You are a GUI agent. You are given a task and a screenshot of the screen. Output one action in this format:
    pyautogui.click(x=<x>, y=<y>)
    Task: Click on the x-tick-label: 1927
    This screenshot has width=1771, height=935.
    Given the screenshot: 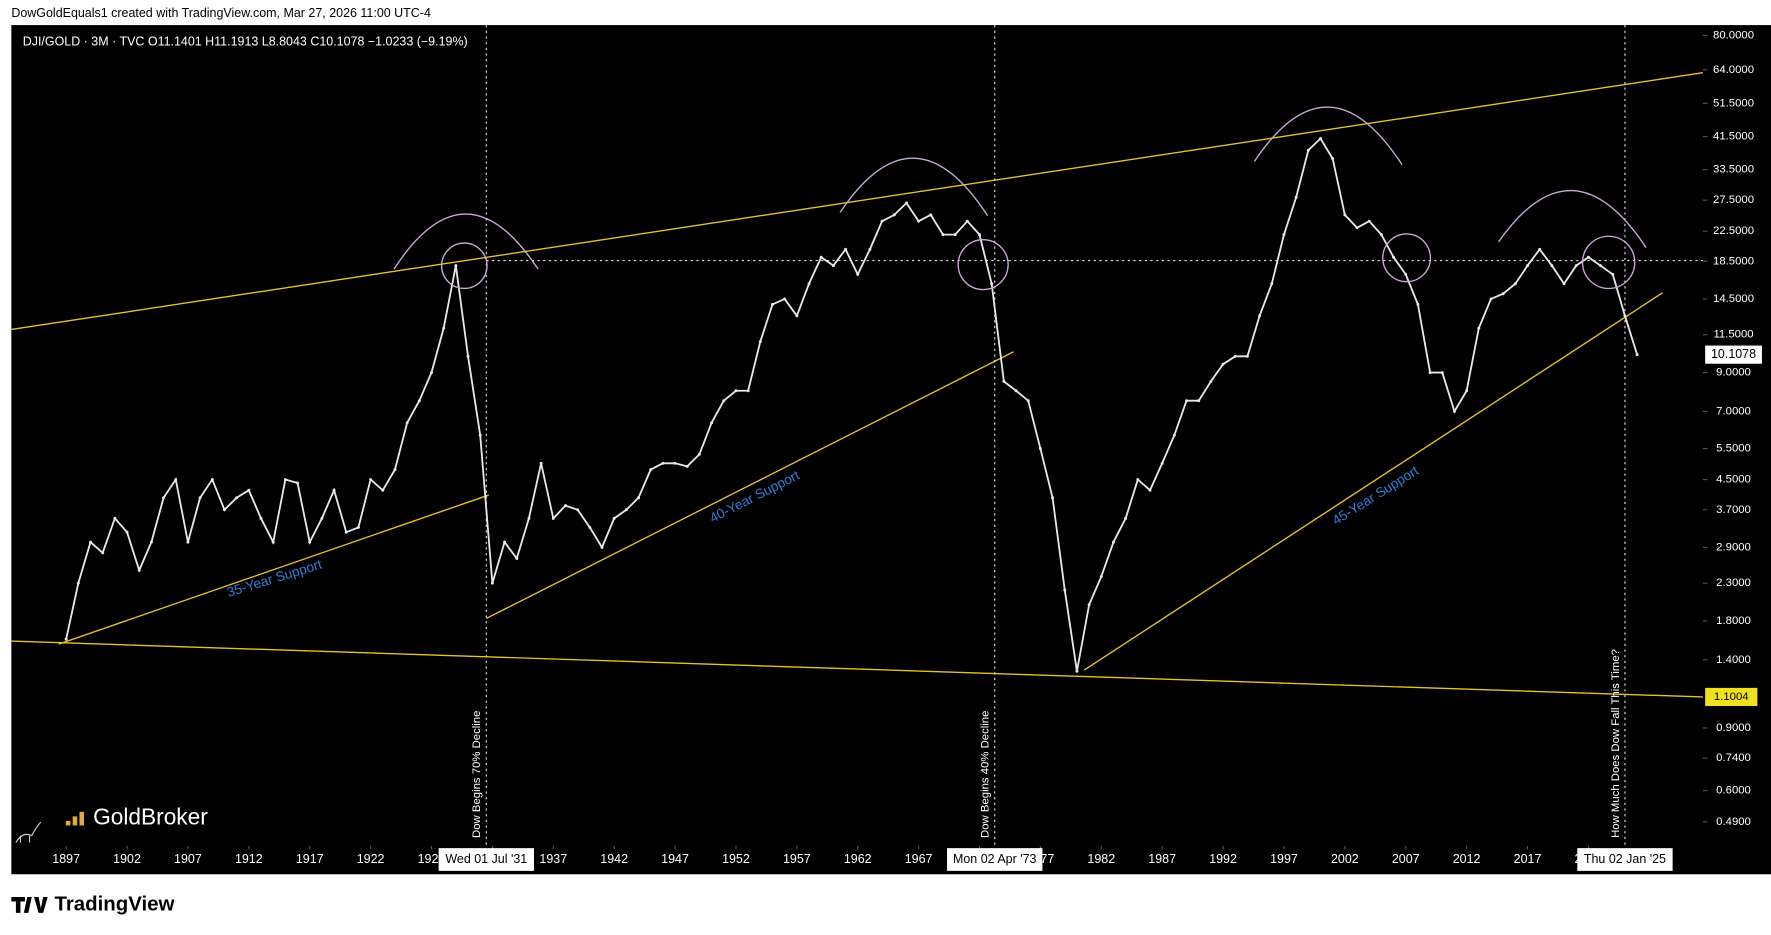 What is the action you would take?
    pyautogui.click(x=432, y=859)
    